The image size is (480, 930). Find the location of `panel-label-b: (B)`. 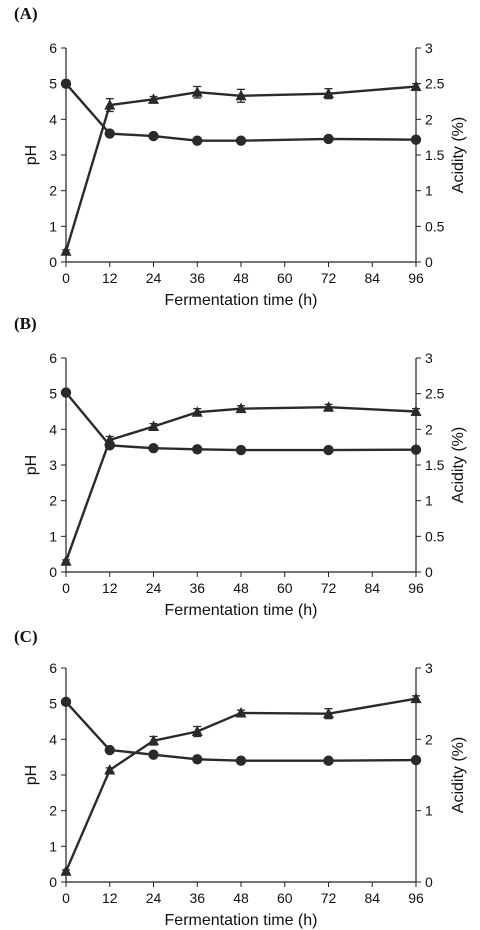

panel-label-b: (B) is located at coordinates (25, 323).